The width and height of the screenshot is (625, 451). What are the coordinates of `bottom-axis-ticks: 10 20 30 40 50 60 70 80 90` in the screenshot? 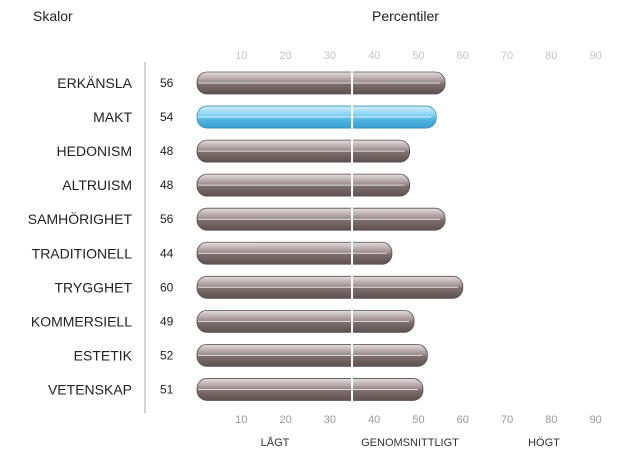 It's located at (418, 420).